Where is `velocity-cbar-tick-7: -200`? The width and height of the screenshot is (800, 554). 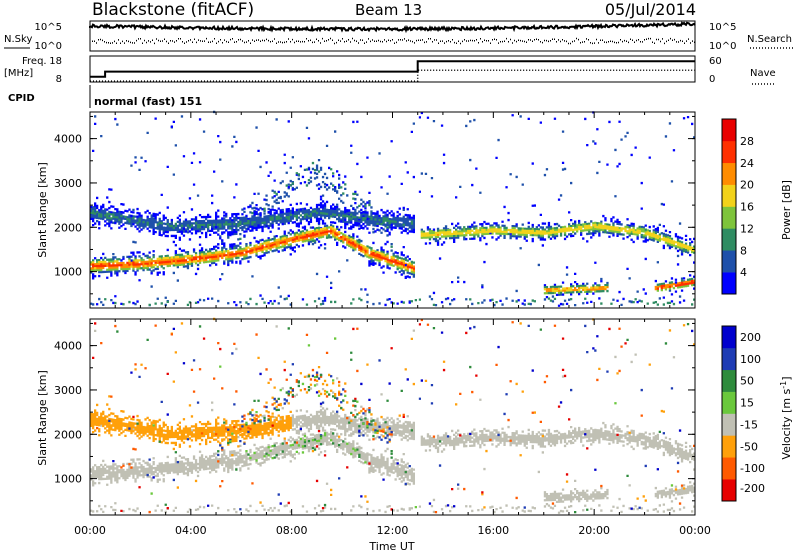
velocity-cbar-tick-7: -200 is located at coordinates (752, 488).